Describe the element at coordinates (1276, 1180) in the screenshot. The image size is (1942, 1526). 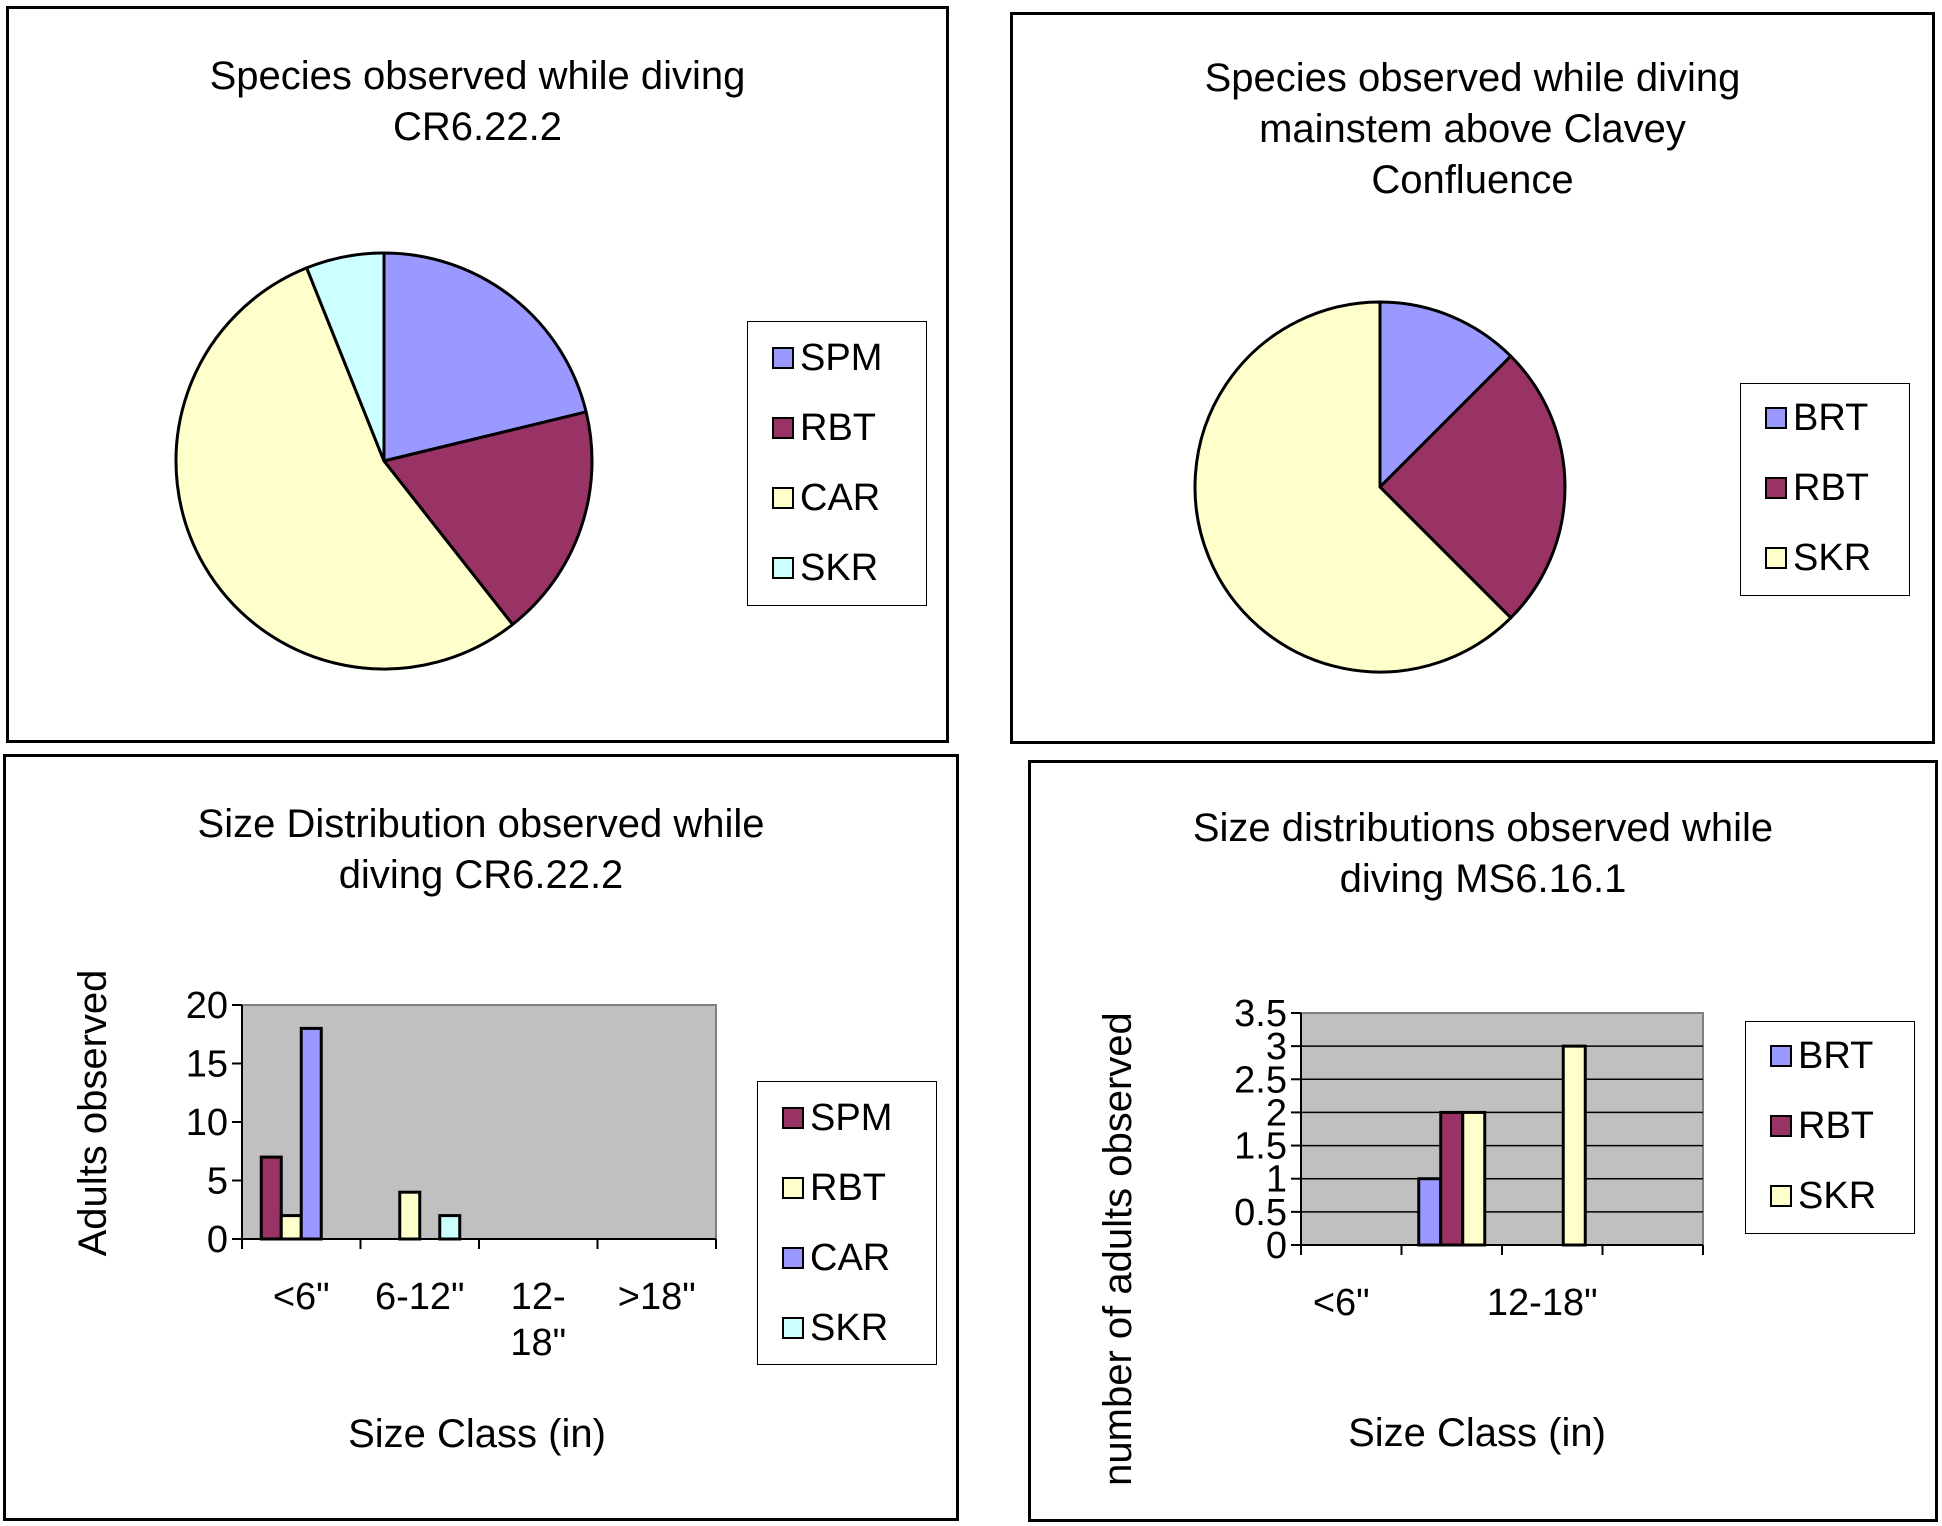
I see `y-tick-label: 1` at that location.